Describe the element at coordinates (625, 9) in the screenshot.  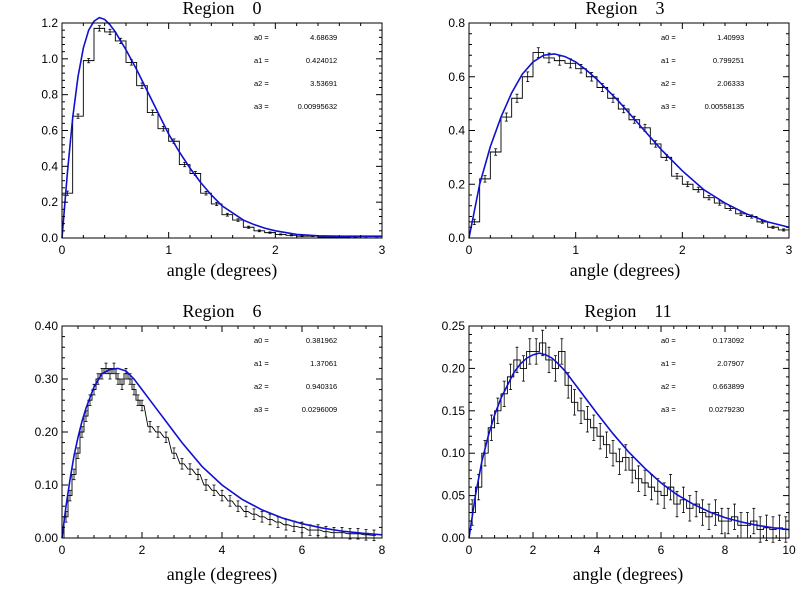
I see `chart-title: Region 3` at that location.